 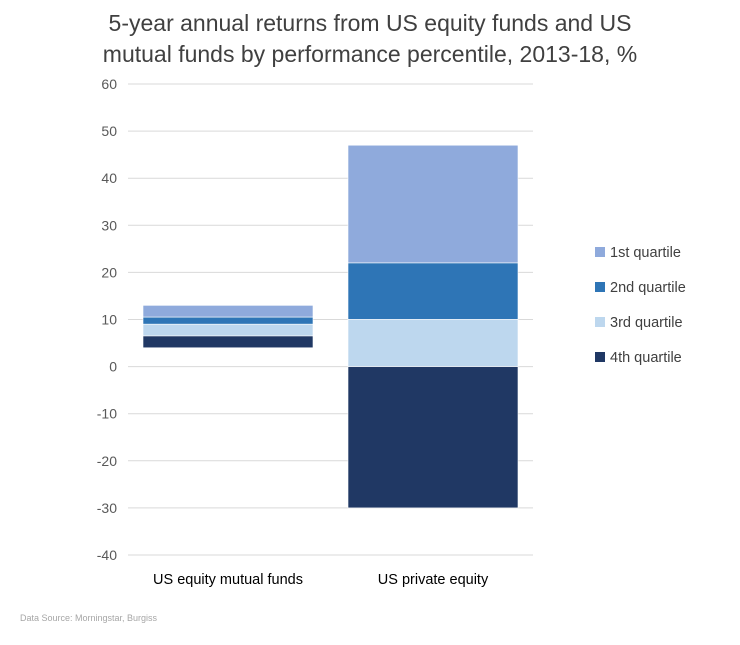 What do you see at coordinates (107, 414) in the screenshot?
I see `y-tick-label: -10` at bounding box center [107, 414].